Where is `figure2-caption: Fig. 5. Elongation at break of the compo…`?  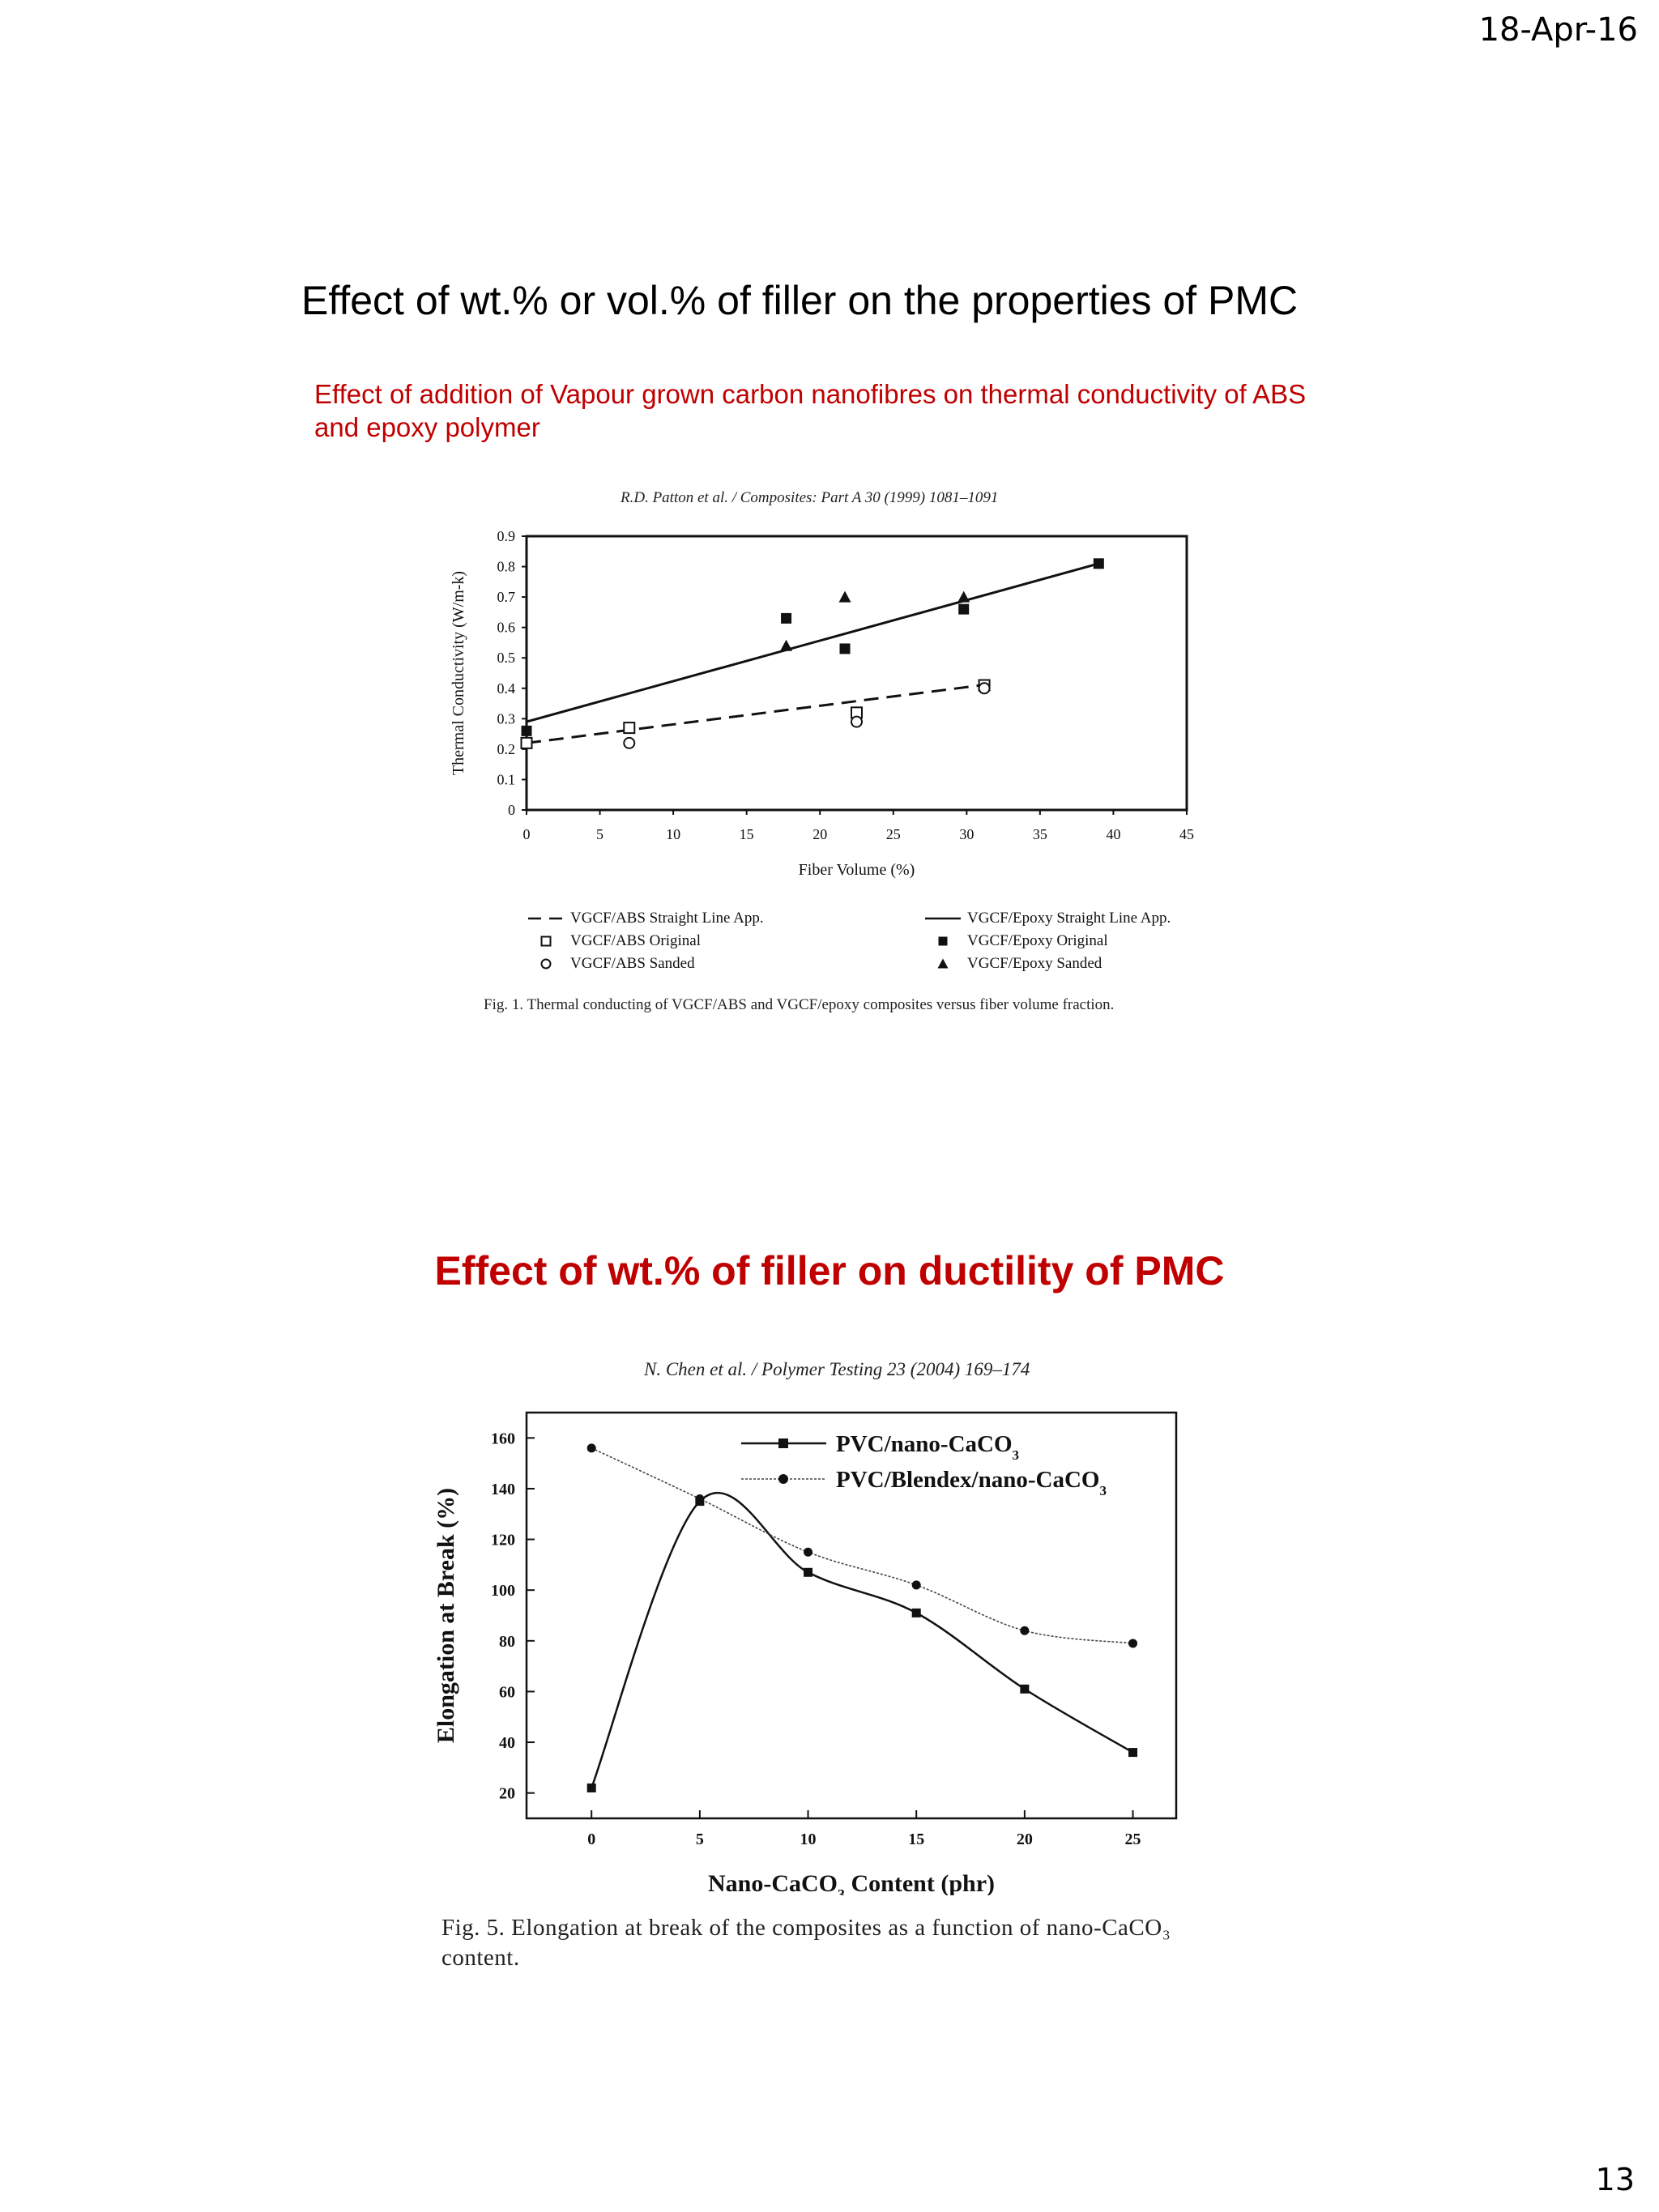
figure2-caption: Fig. 5. Elongation at break of the compo… is located at coordinates (806, 1943).